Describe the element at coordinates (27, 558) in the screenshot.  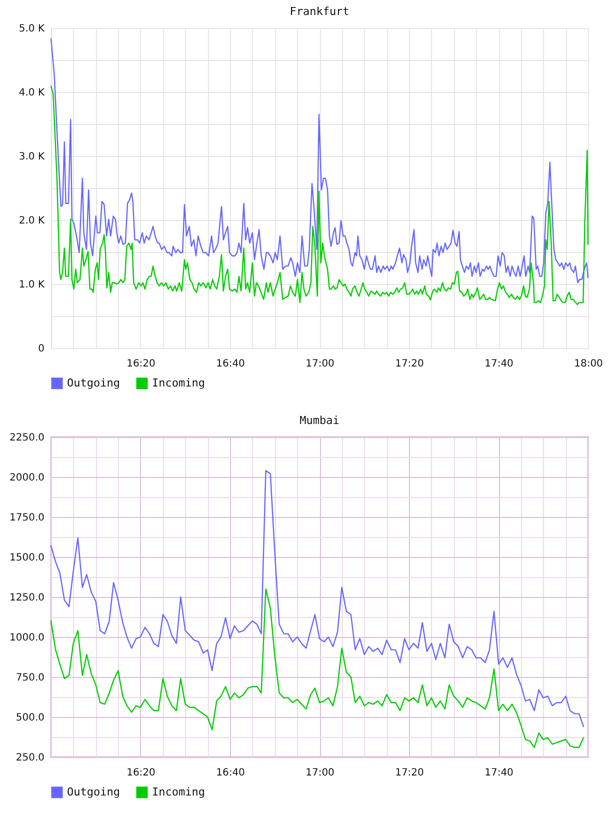
I see `y-tick-label: 1500.0` at that location.